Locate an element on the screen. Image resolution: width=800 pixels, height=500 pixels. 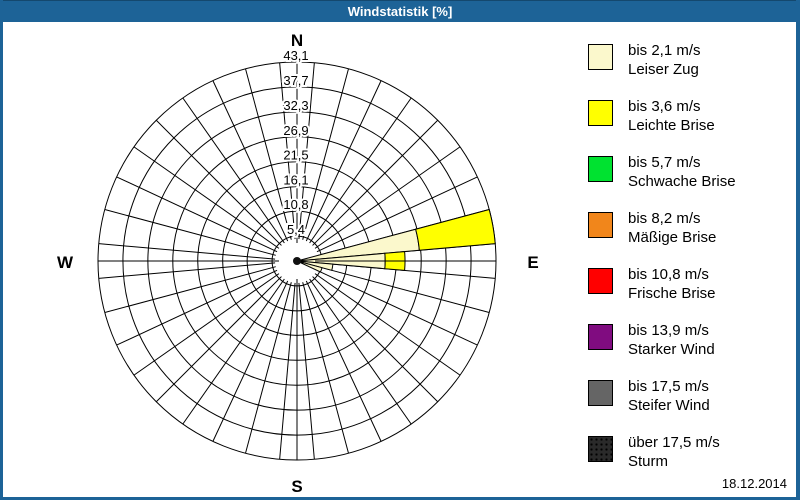
legend-name-label: Mäßige Brise is located at coordinates (672, 237).